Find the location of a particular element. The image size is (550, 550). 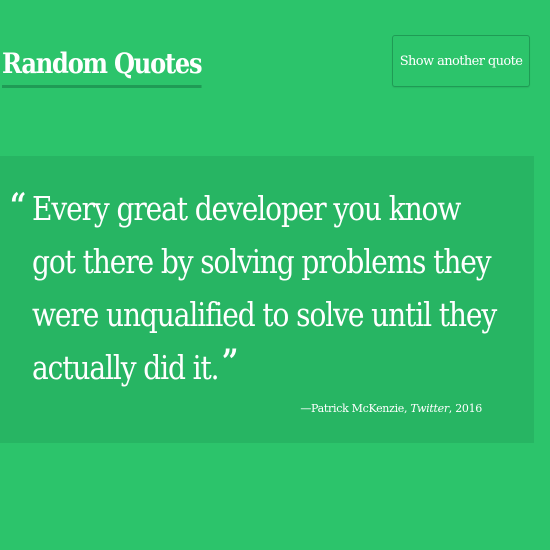

quote-year: 2016 is located at coordinates (468, 408).